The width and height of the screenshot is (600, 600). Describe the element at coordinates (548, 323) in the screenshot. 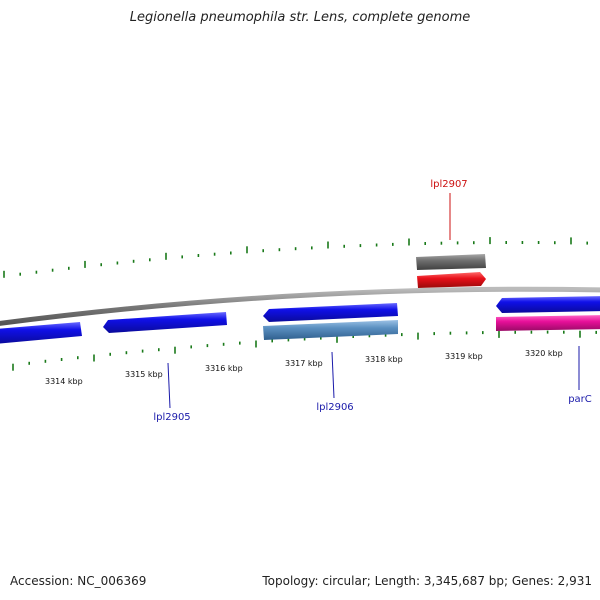

I see `feature-magenta` at that location.